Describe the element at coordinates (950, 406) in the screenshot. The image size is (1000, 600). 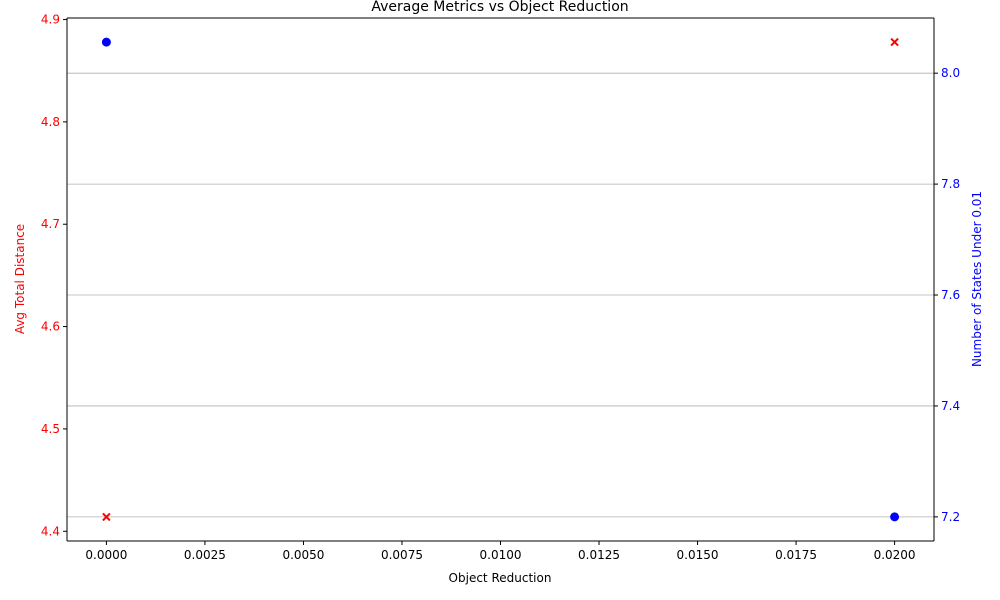
I see `y-right-tick-label: 7.4` at that location.